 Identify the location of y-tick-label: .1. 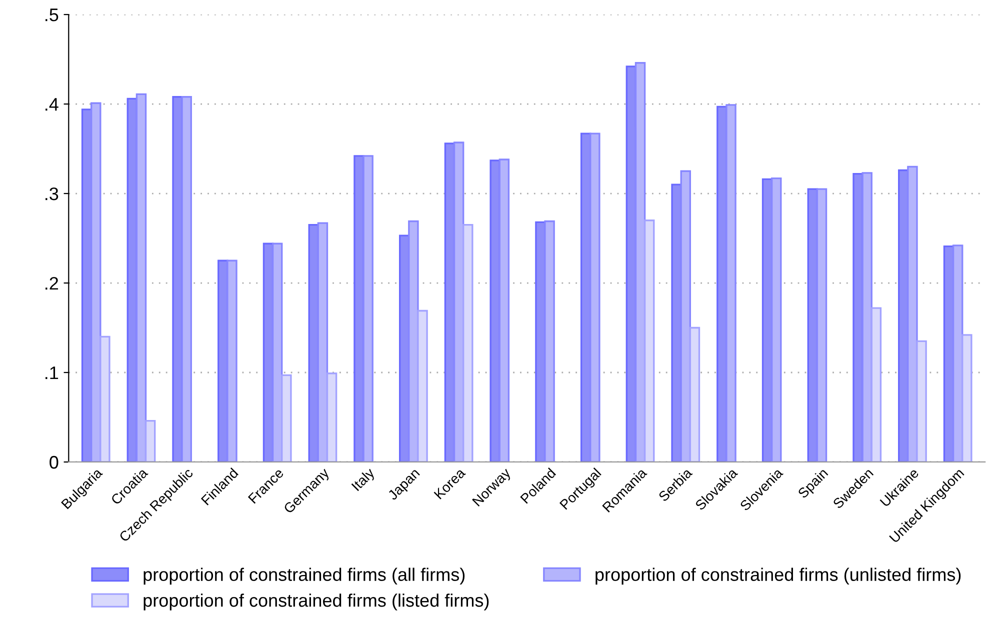
(52, 373).